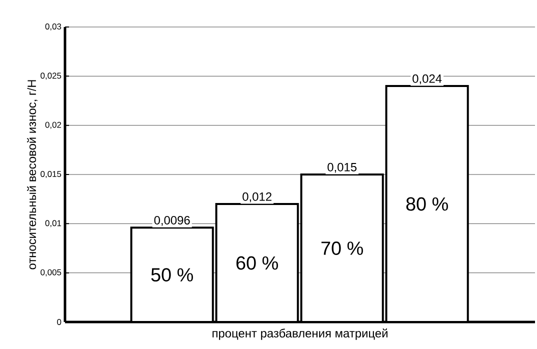  Describe the element at coordinates (427, 79) in the screenshot. I see `data-label: 0,024` at that location.